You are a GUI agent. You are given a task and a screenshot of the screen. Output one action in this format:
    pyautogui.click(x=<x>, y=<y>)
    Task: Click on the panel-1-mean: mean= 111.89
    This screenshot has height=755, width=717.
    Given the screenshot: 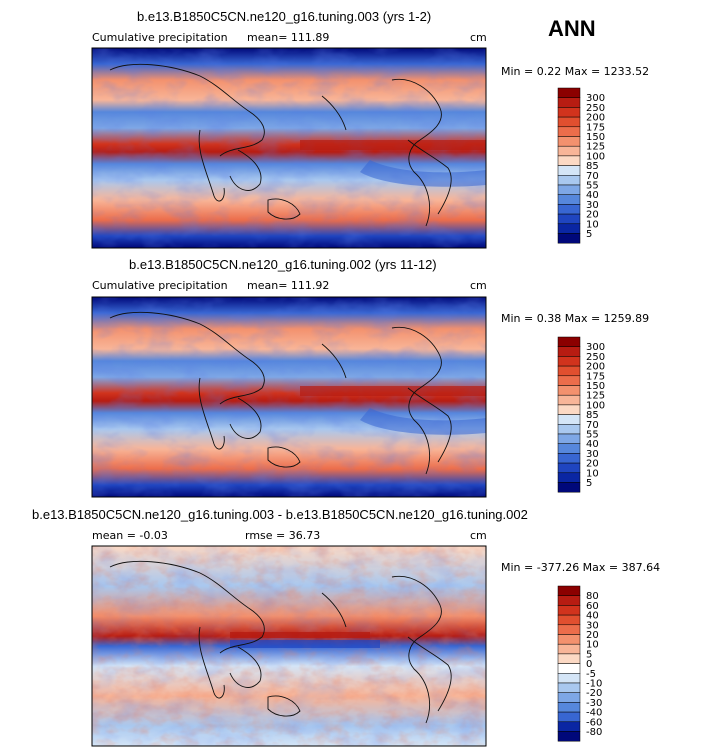 What is the action you would take?
    pyautogui.click(x=288, y=37)
    